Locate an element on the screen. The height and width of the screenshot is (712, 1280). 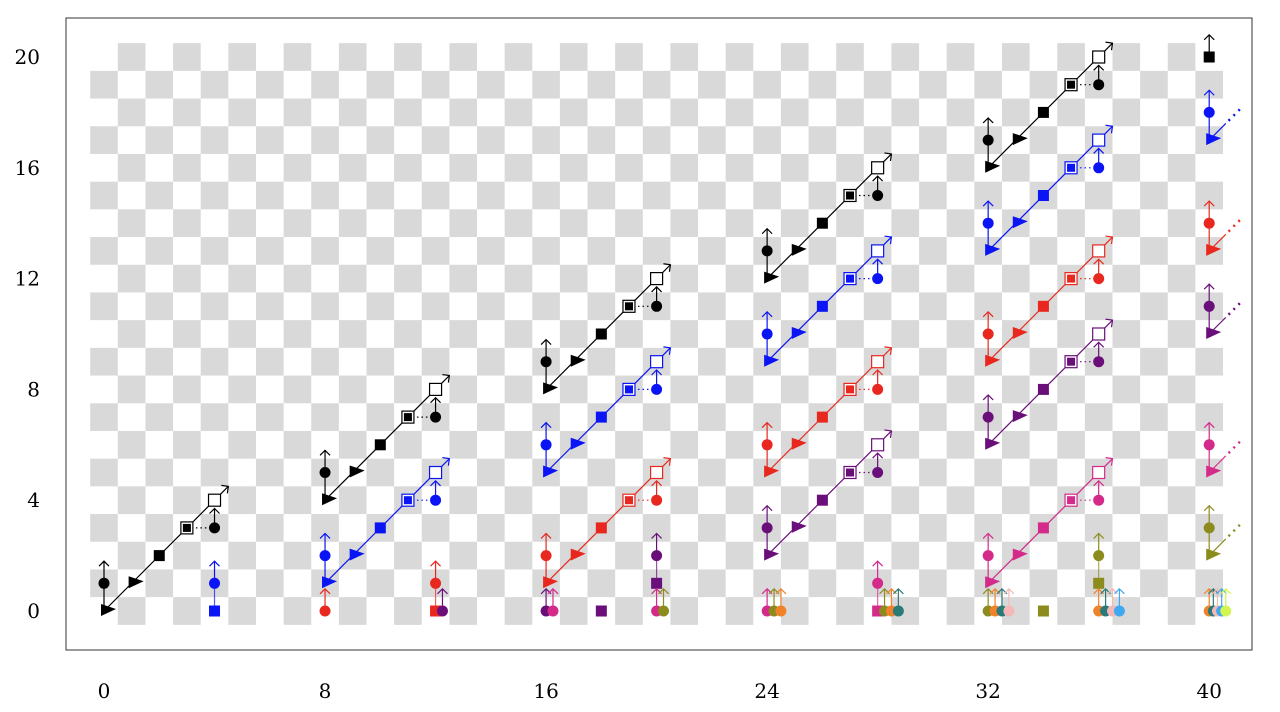
x-tick-label: 24 is located at coordinates (766, 691).